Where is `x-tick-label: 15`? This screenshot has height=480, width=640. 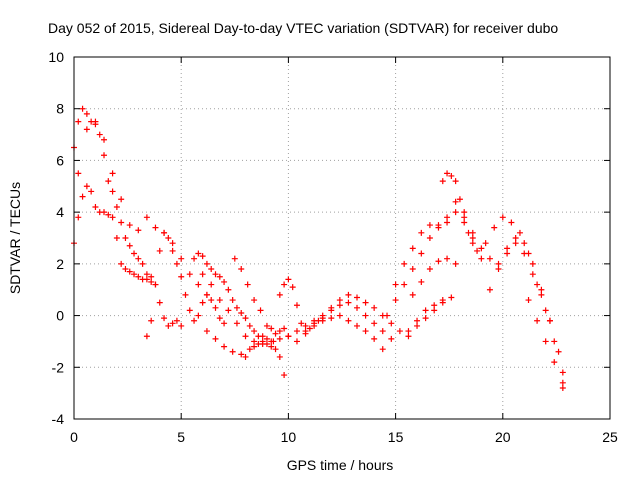 x-tick-label: 15 is located at coordinates (396, 437).